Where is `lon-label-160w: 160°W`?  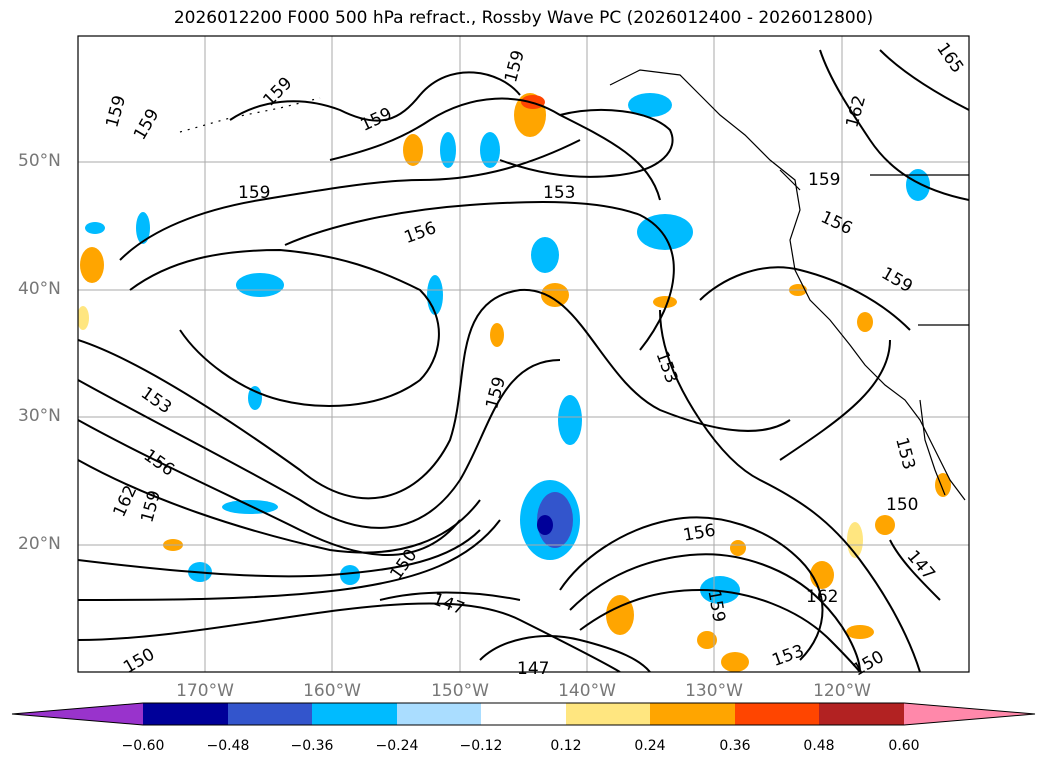
lon-label-160w: 160°W is located at coordinates (332, 691).